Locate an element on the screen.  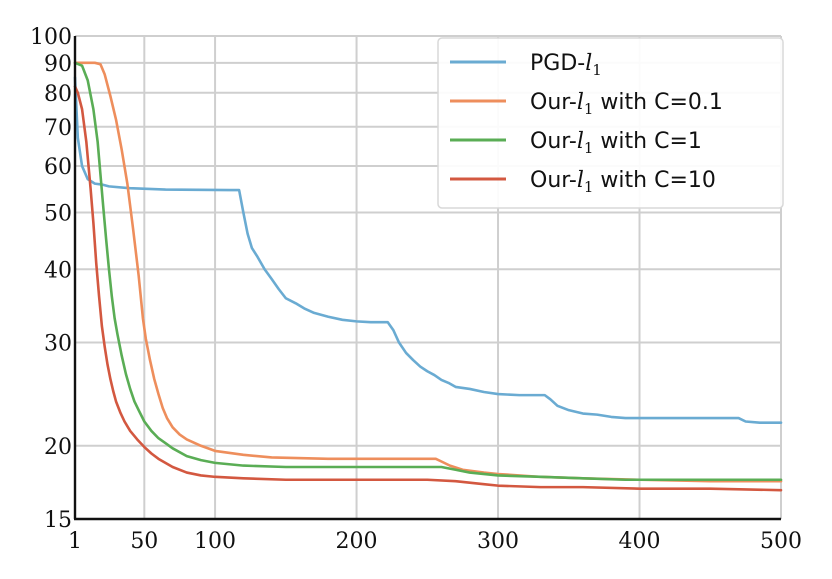
y-tick-label: 20 is located at coordinates (58, 447).